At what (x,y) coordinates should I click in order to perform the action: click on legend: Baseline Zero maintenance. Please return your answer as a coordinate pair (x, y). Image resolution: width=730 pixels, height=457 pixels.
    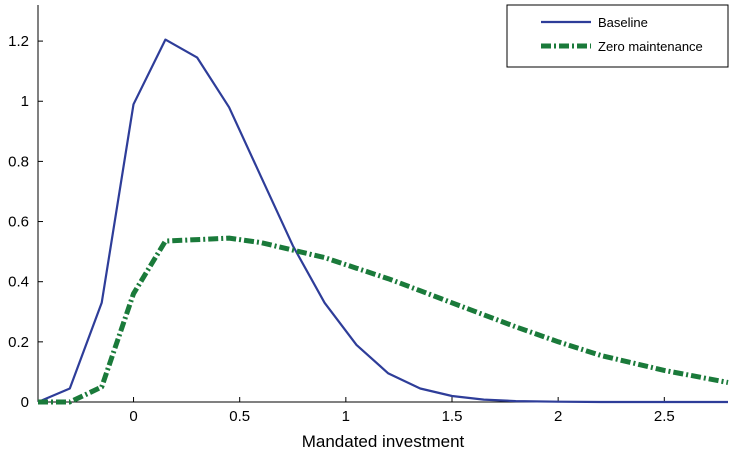
    Looking at the image, I should click on (617, 36).